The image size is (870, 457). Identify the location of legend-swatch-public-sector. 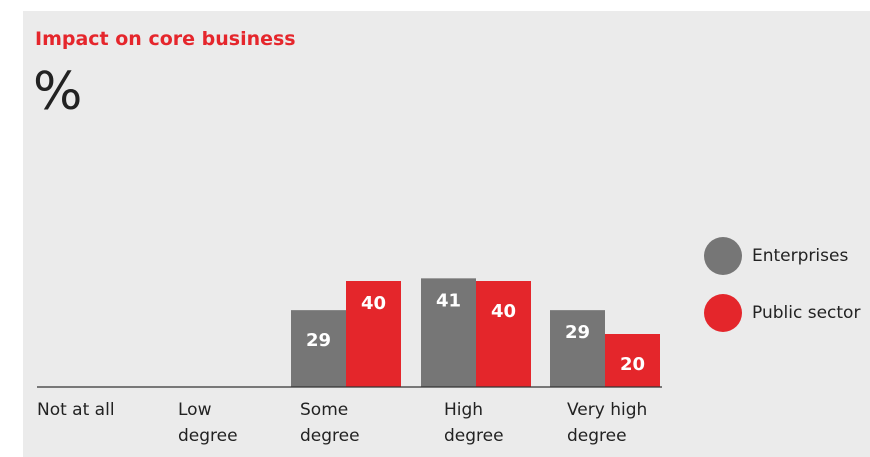
(723, 313).